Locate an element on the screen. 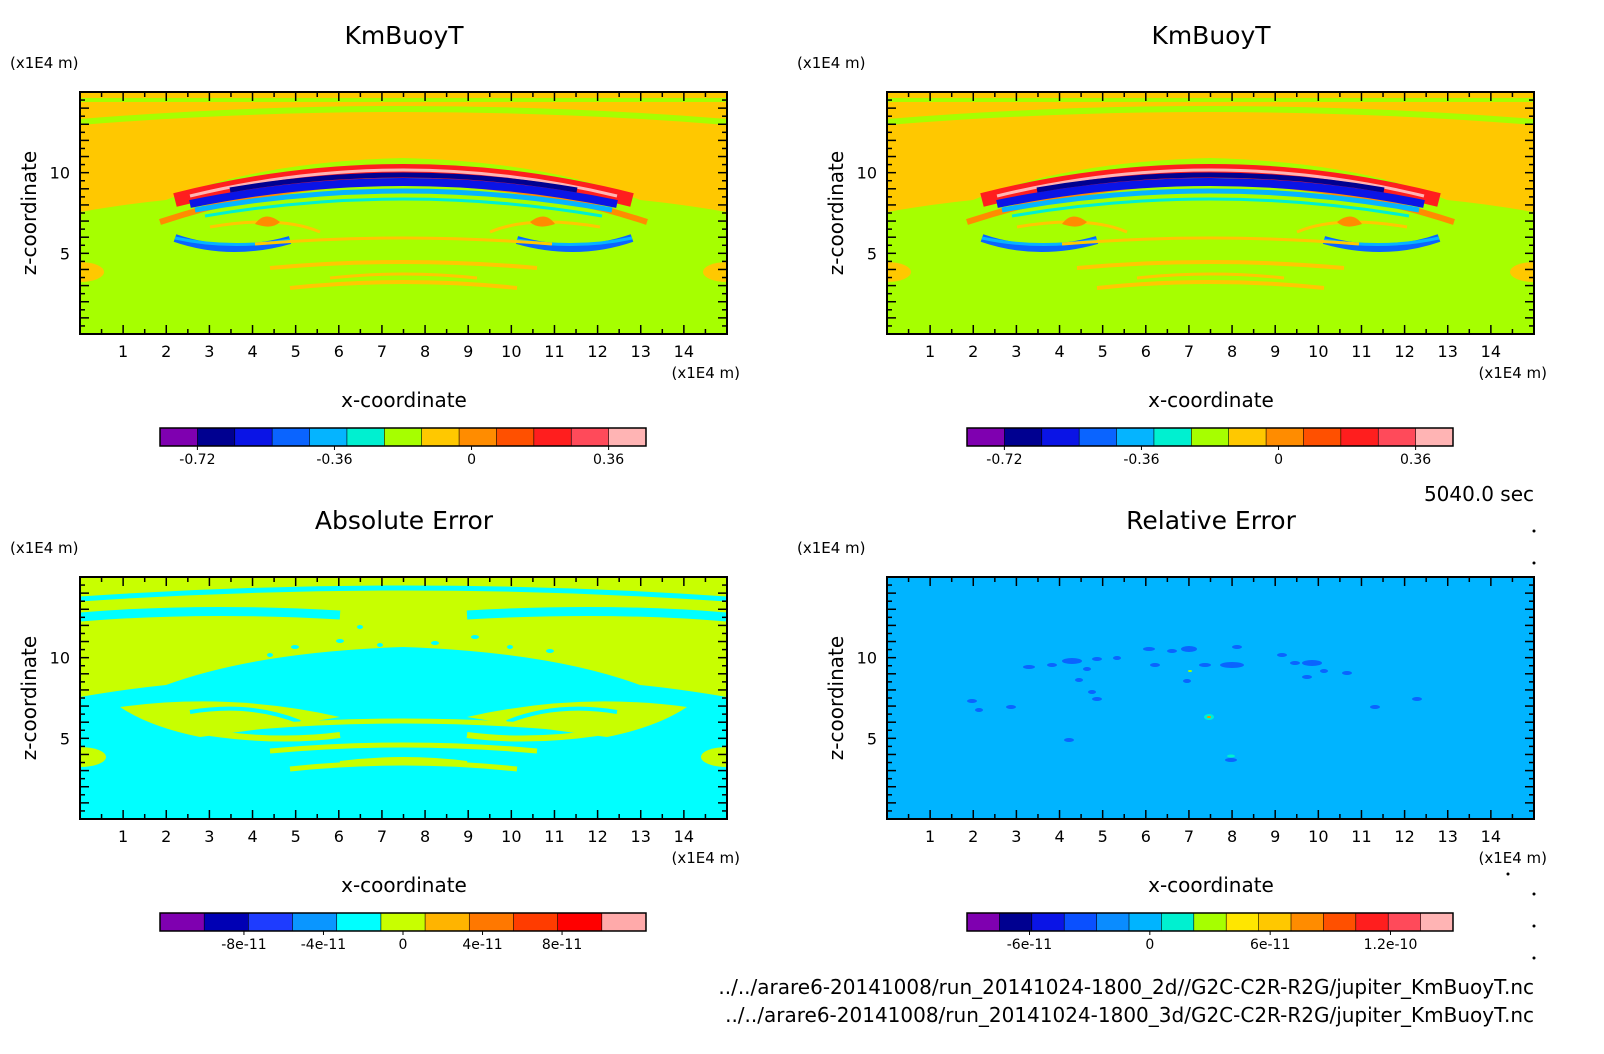 The width and height of the screenshot is (1604, 1054). y-axis-label: z-coordinate is located at coordinates (836, 698).